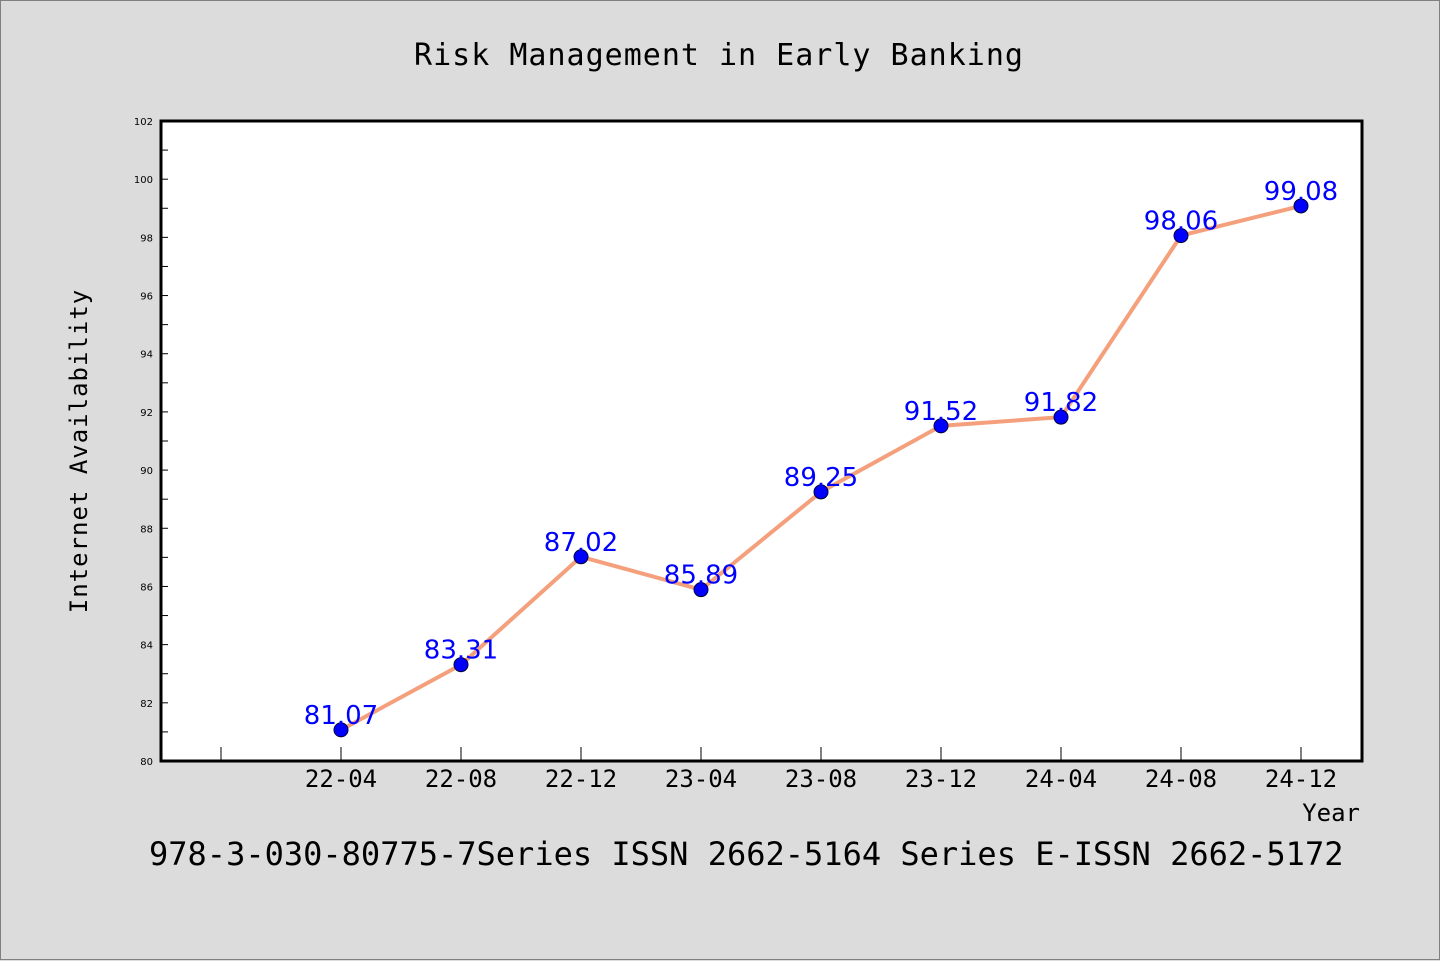 This screenshot has width=1440, height=961. I want to click on y-tick-label: 102, so click(143, 122).